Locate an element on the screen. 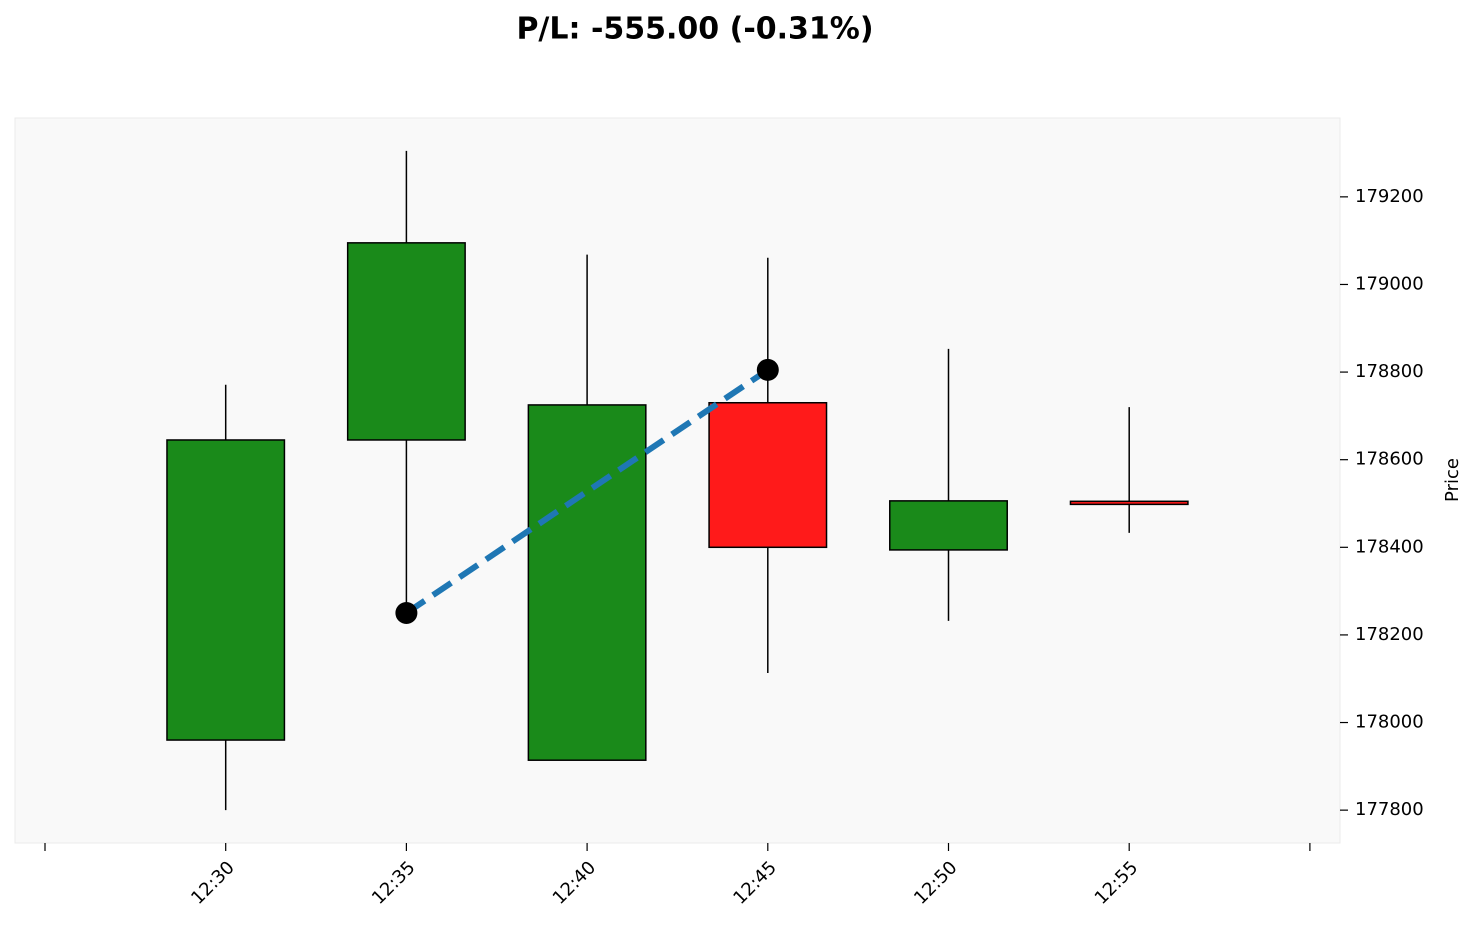  x-tick-label: 12:30 is located at coordinates (213, 883).